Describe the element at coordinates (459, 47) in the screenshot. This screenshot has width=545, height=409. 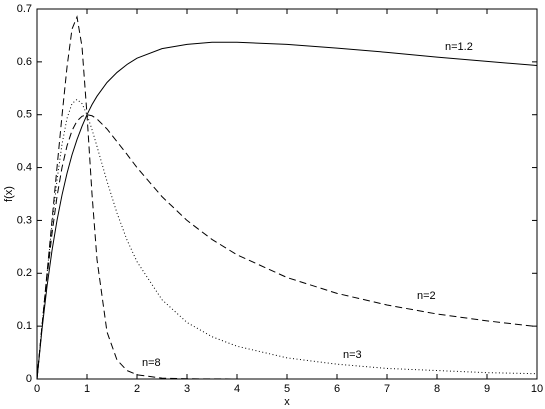
I see `series-label: n=1.2` at that location.